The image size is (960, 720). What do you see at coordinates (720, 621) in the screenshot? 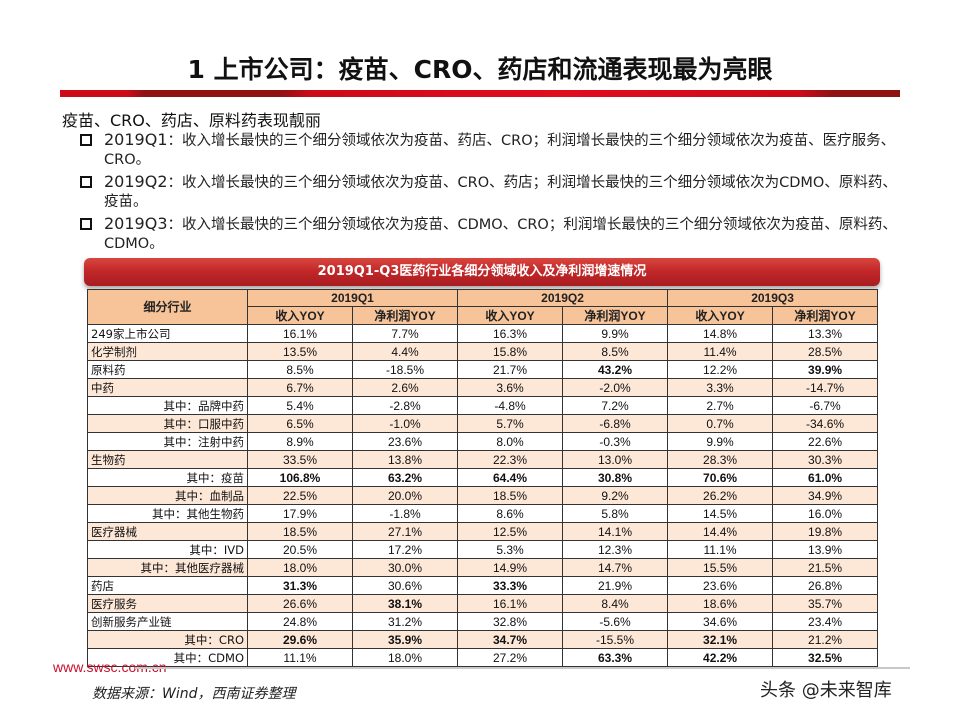
I see `value-cell: 34.6%` at bounding box center [720, 621].